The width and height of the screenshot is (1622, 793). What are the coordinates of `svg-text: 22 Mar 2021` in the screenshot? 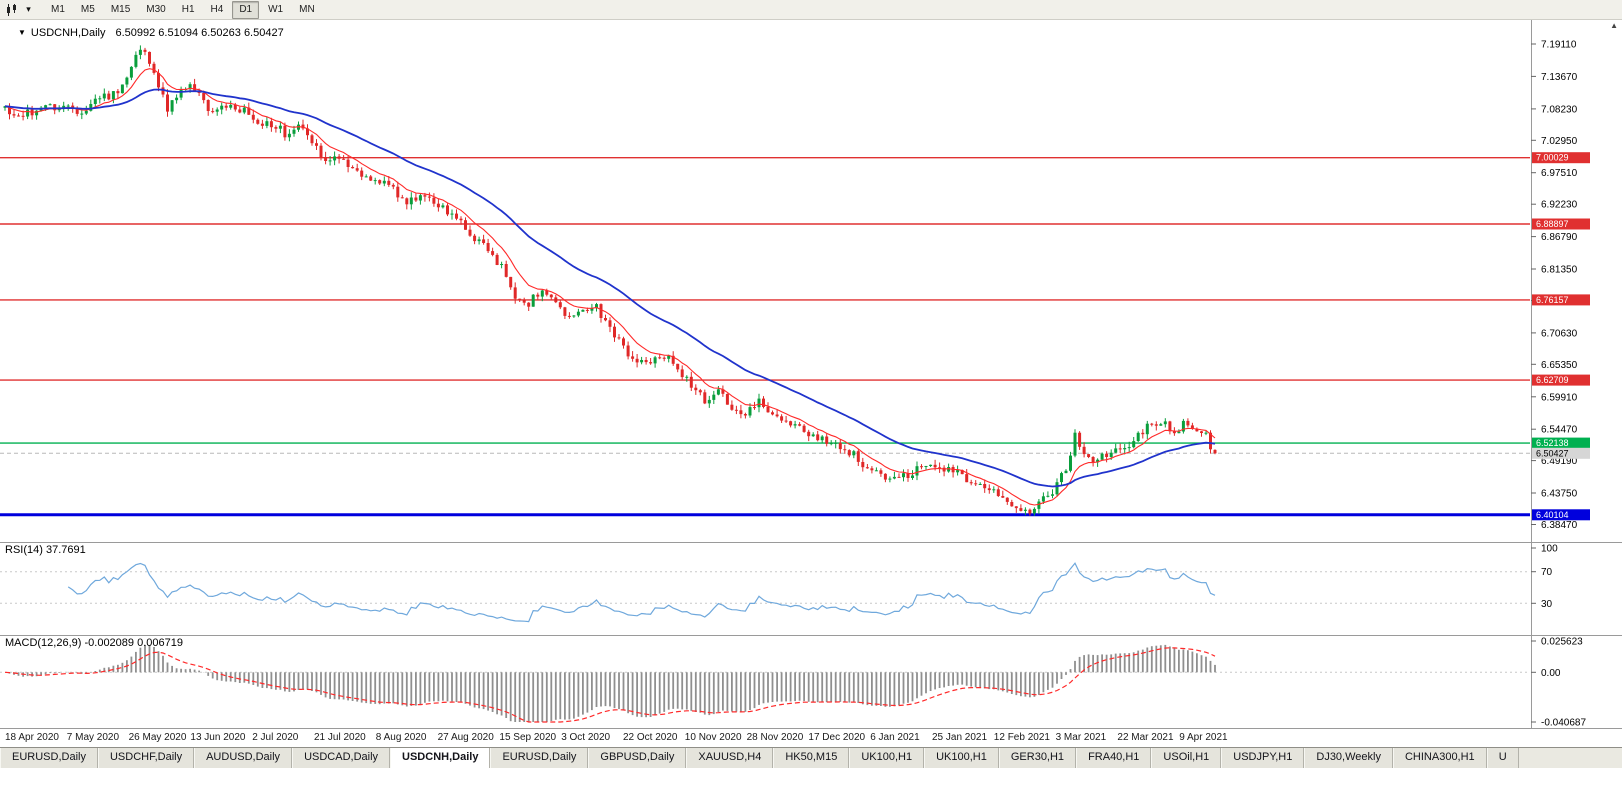 It's located at (1145, 737).